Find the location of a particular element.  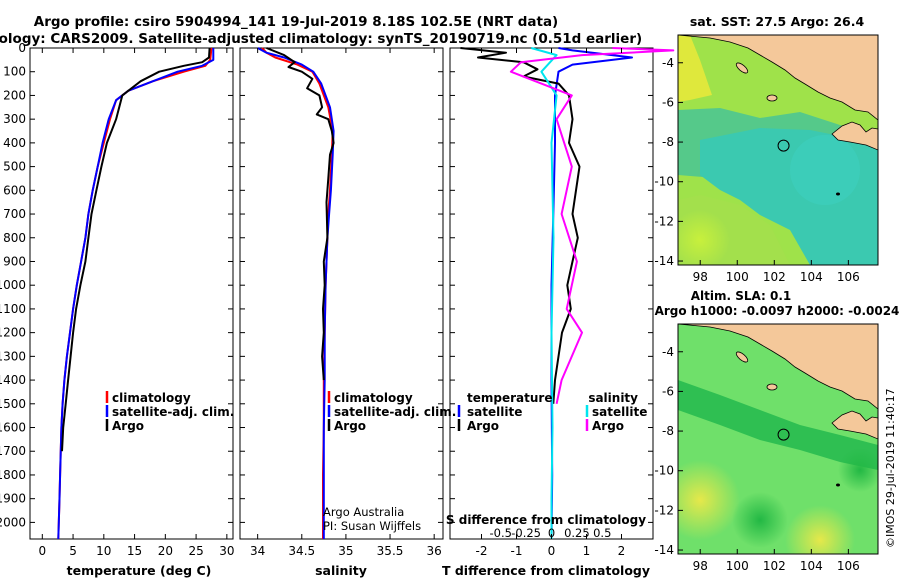

sla-map: 98 100 102 104 106 -4 -6 -8 -10 -12 -14 is located at coordinates (766, 448).